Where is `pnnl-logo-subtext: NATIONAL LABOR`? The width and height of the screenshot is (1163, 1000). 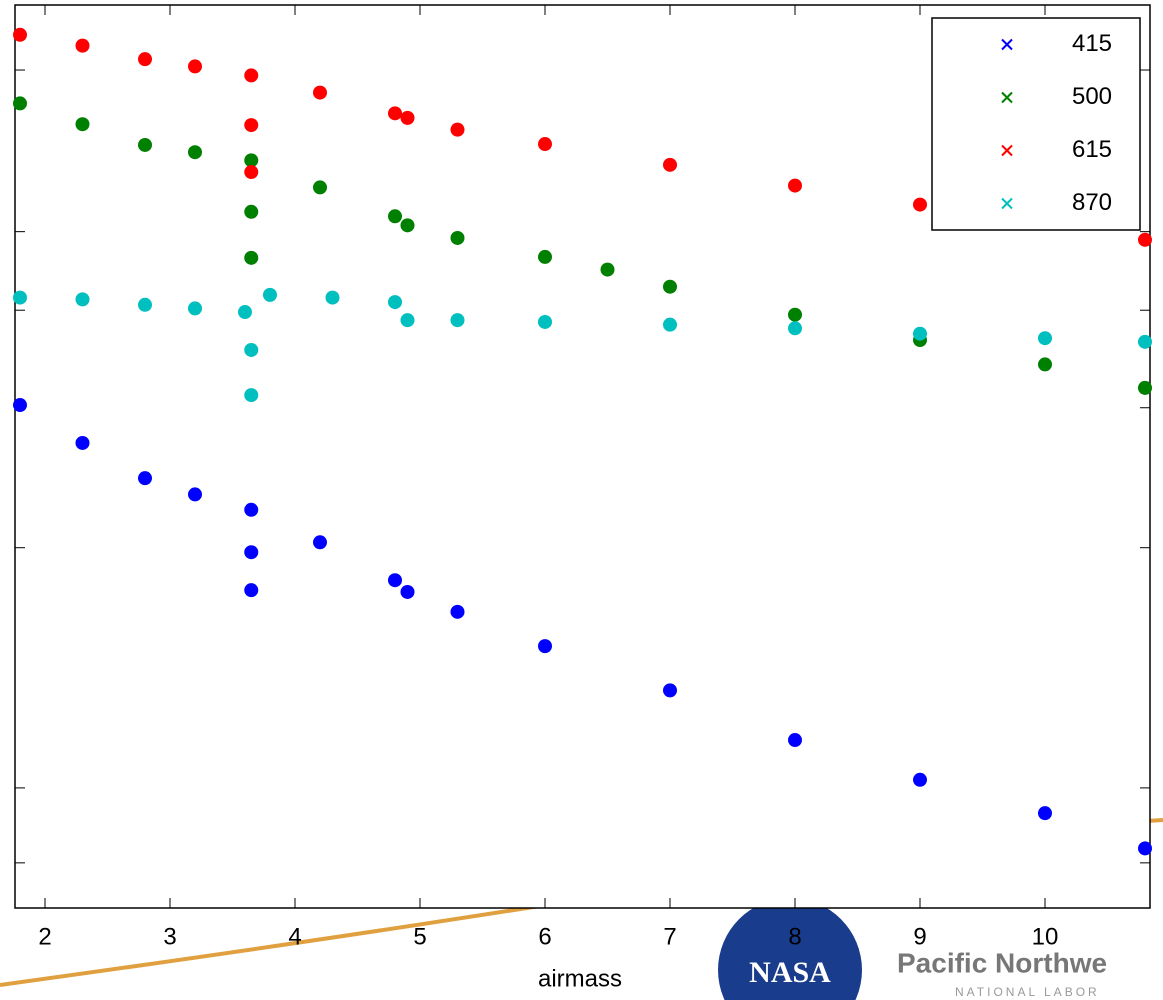
pnnl-logo-subtext: NATIONAL LABOR is located at coordinates (1027, 992).